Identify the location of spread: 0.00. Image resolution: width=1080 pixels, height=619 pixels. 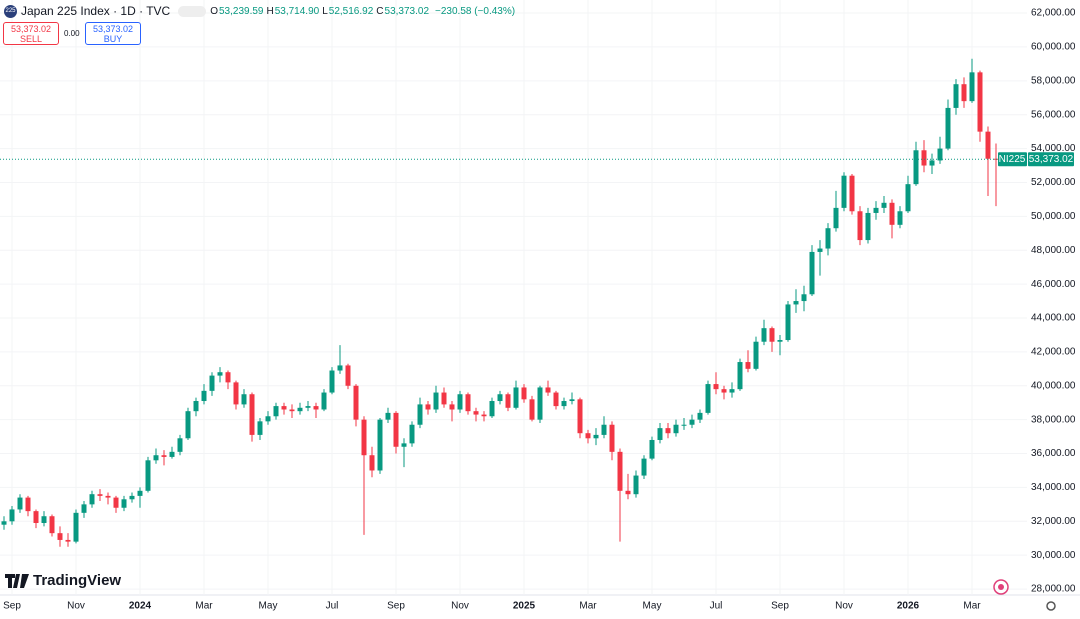
(72, 33).